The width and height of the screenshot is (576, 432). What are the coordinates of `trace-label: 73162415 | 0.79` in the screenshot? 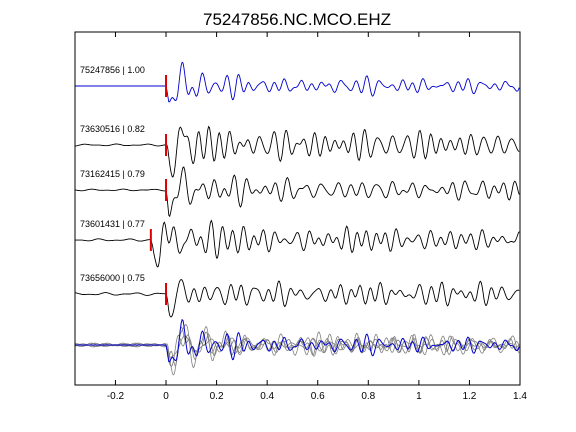 It's located at (112, 174).